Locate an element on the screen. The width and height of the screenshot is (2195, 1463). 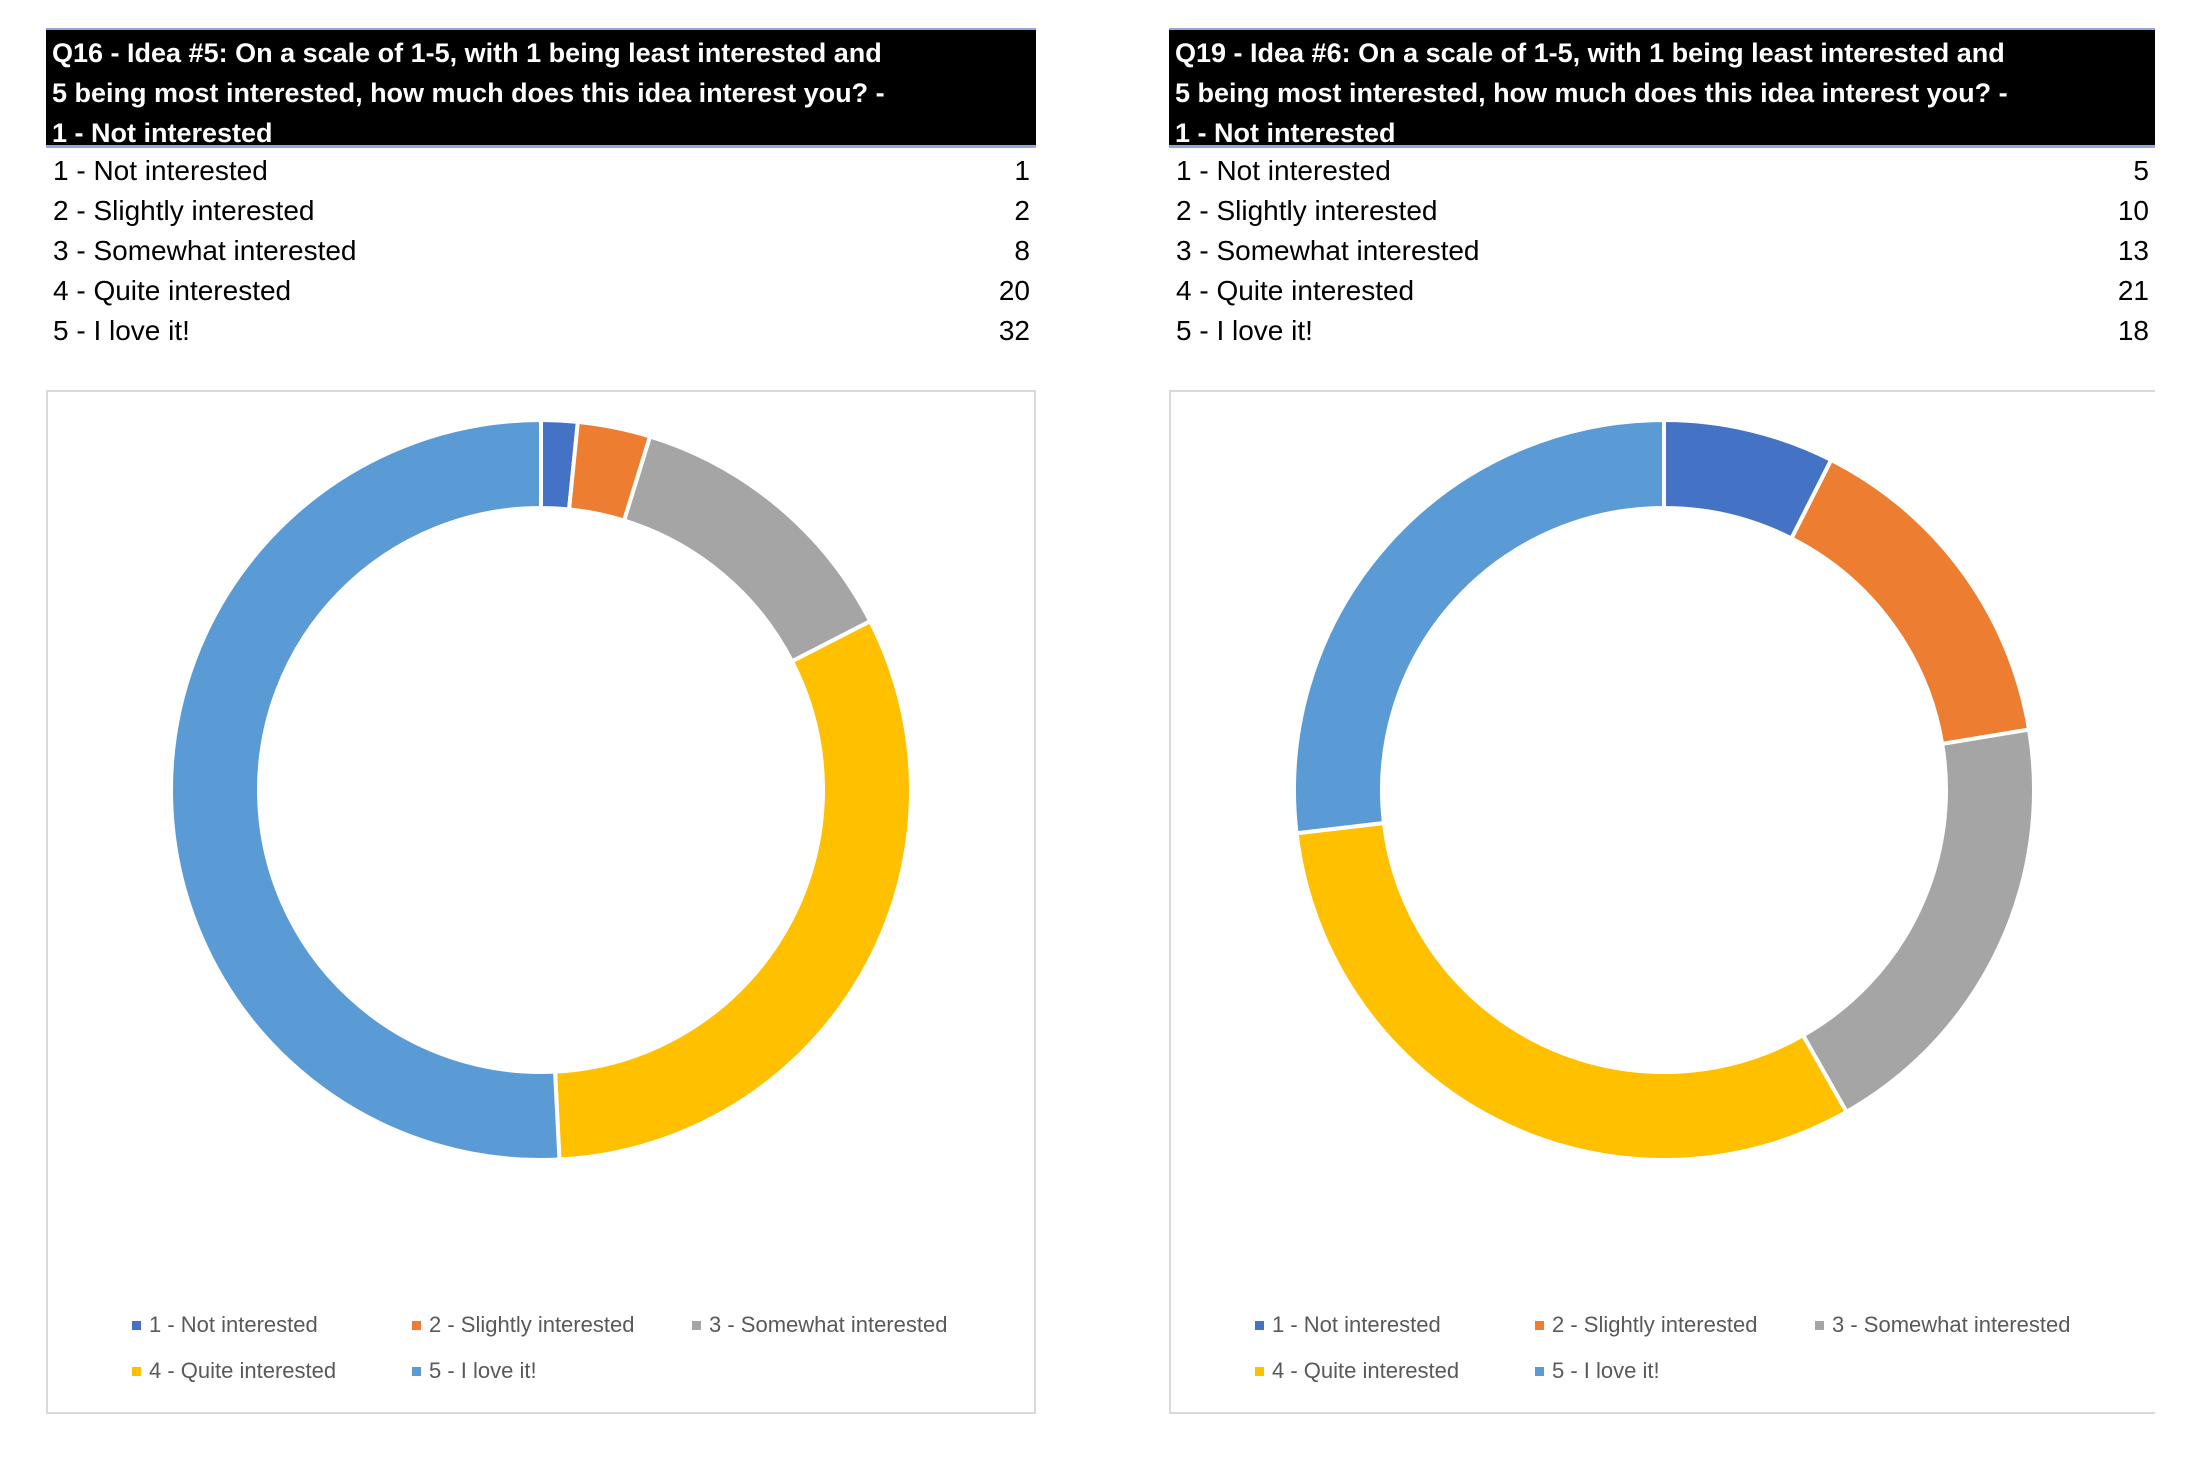
table-row: 2 - Slightly interested 2 is located at coordinates (541, 211).